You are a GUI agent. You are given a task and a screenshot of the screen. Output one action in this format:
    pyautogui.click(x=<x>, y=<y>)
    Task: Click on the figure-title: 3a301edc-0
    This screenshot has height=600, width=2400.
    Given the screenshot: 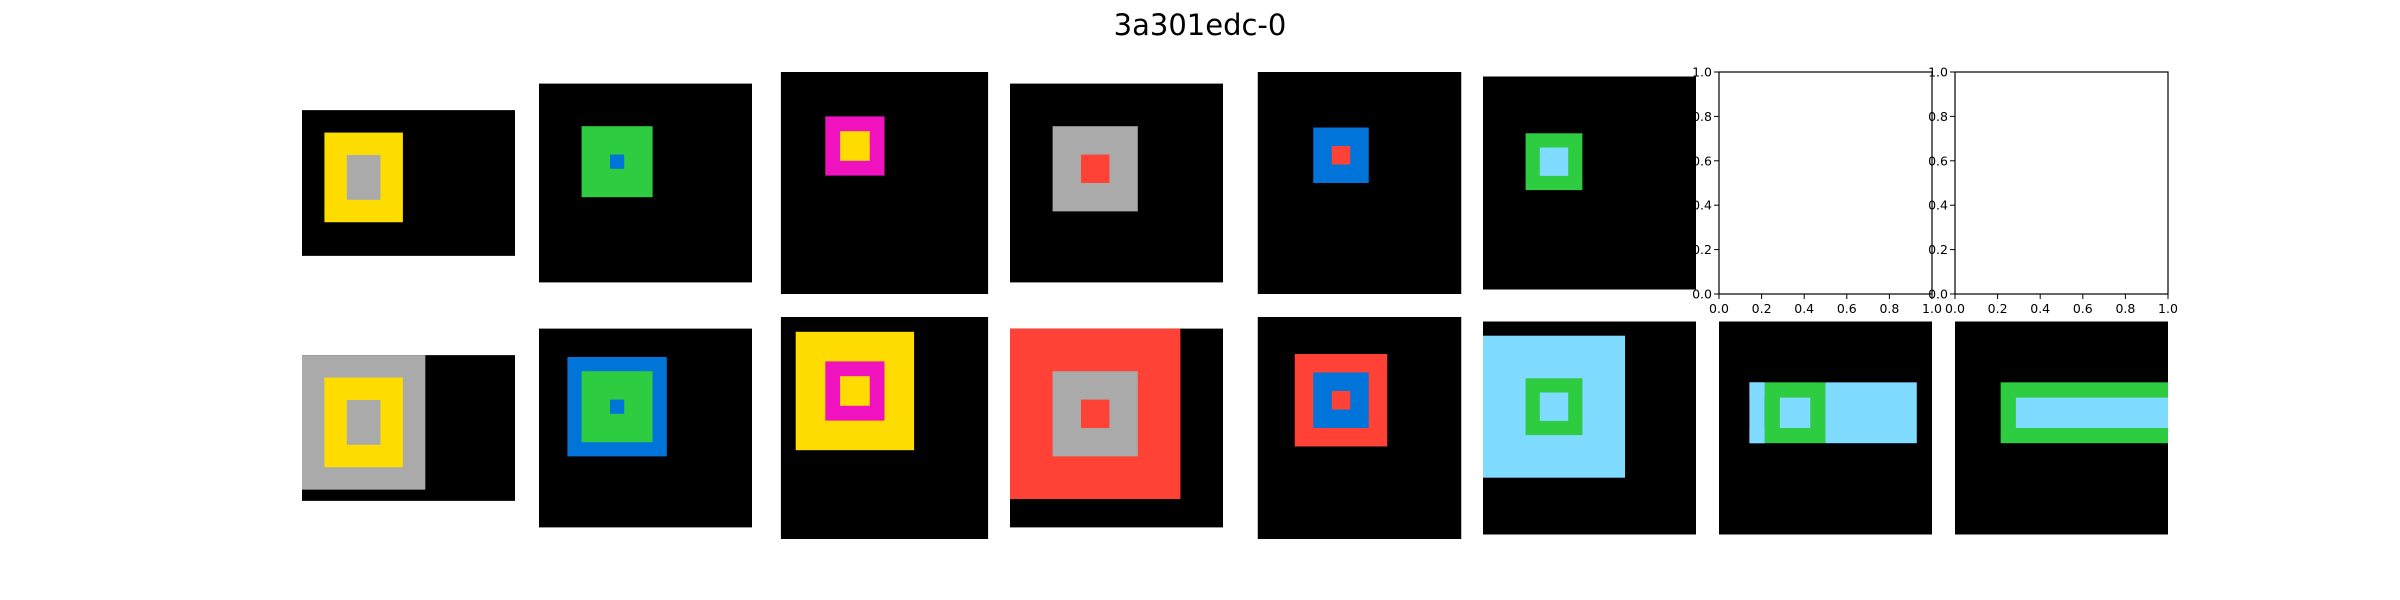 What is the action you would take?
    pyautogui.click(x=1200, y=25)
    